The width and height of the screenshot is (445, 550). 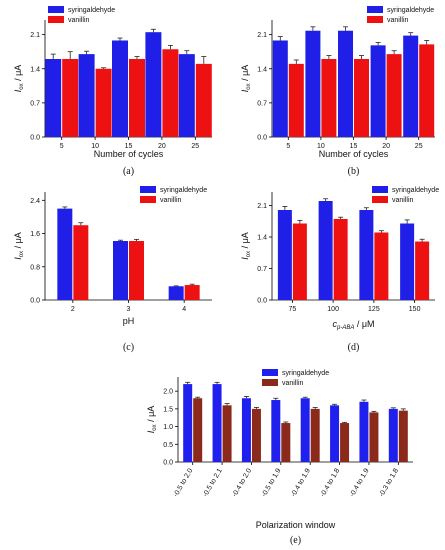 I want to click on x-tick-label: 100, so click(x=333, y=309).